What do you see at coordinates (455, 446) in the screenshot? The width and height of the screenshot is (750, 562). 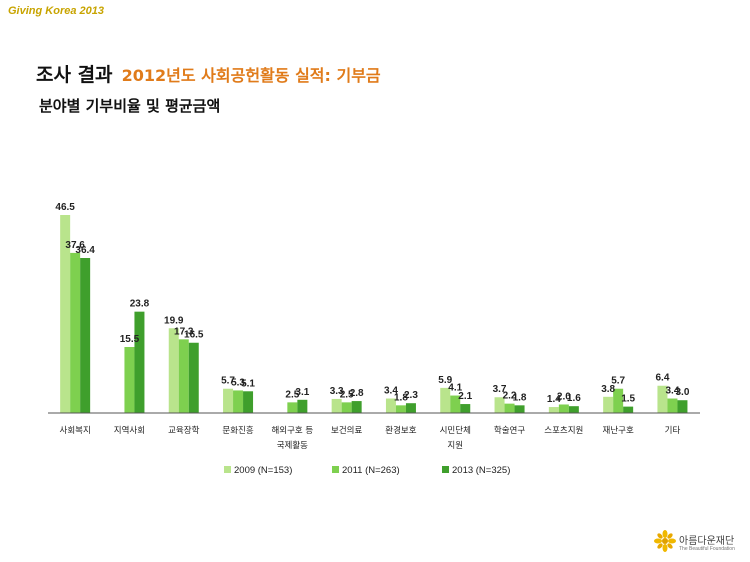 I see `category-label: 지원` at bounding box center [455, 446].